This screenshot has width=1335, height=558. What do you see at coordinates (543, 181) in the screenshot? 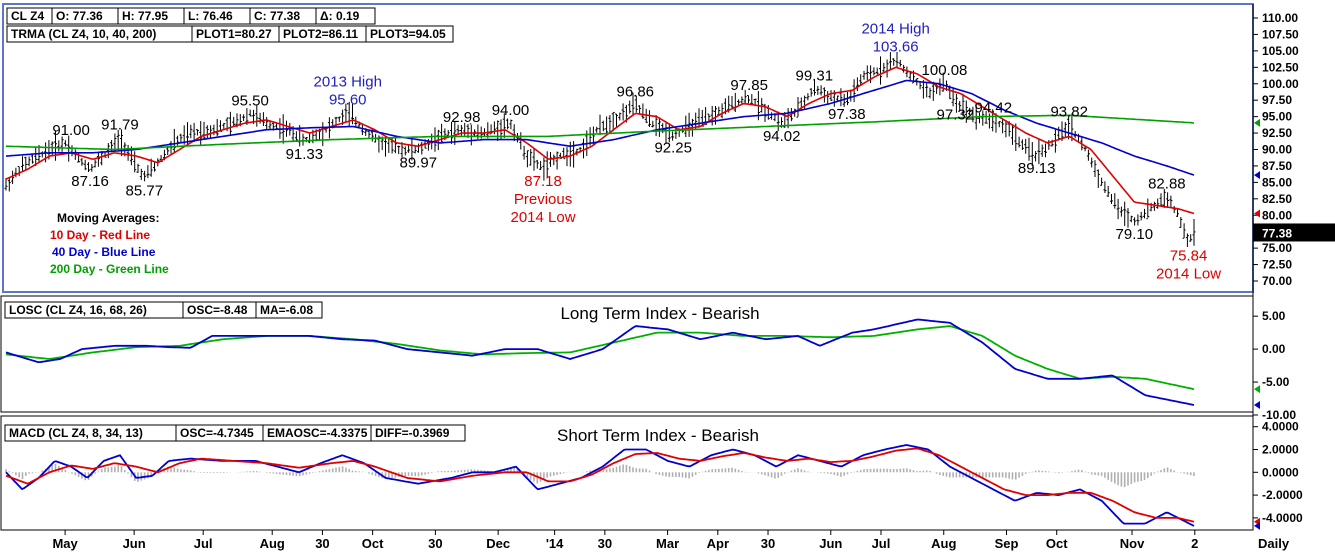
I see `price-annotation: 87.18` at bounding box center [543, 181].